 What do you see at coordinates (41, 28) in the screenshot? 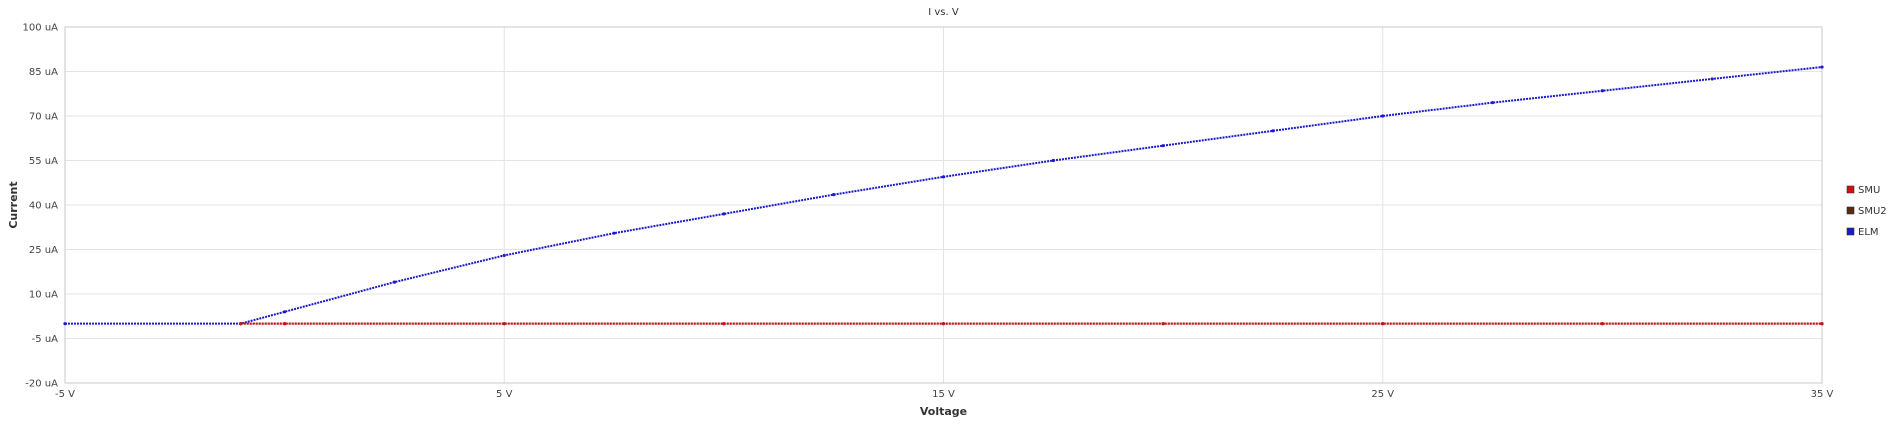
I see `y-tick-label: 100 uA` at bounding box center [41, 28].